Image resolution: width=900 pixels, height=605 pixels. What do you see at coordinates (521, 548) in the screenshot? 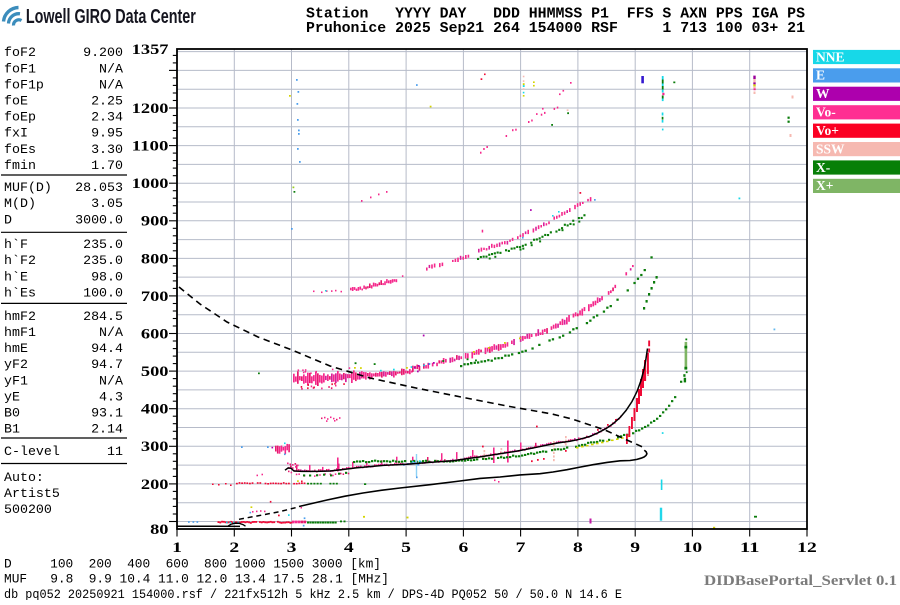
I see `svg-text: 7` at bounding box center [521, 548].